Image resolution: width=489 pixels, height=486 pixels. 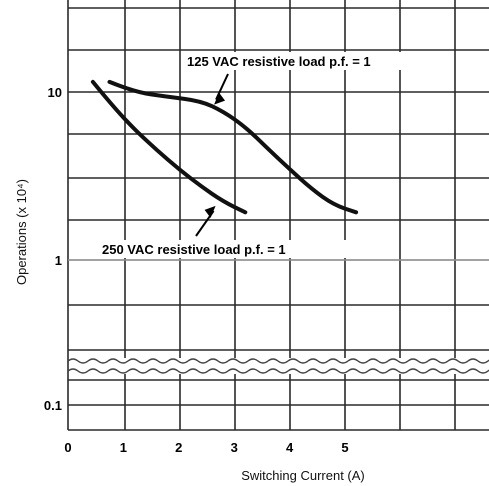 I want to click on x-tick-label-2: 2, so click(x=178, y=447).